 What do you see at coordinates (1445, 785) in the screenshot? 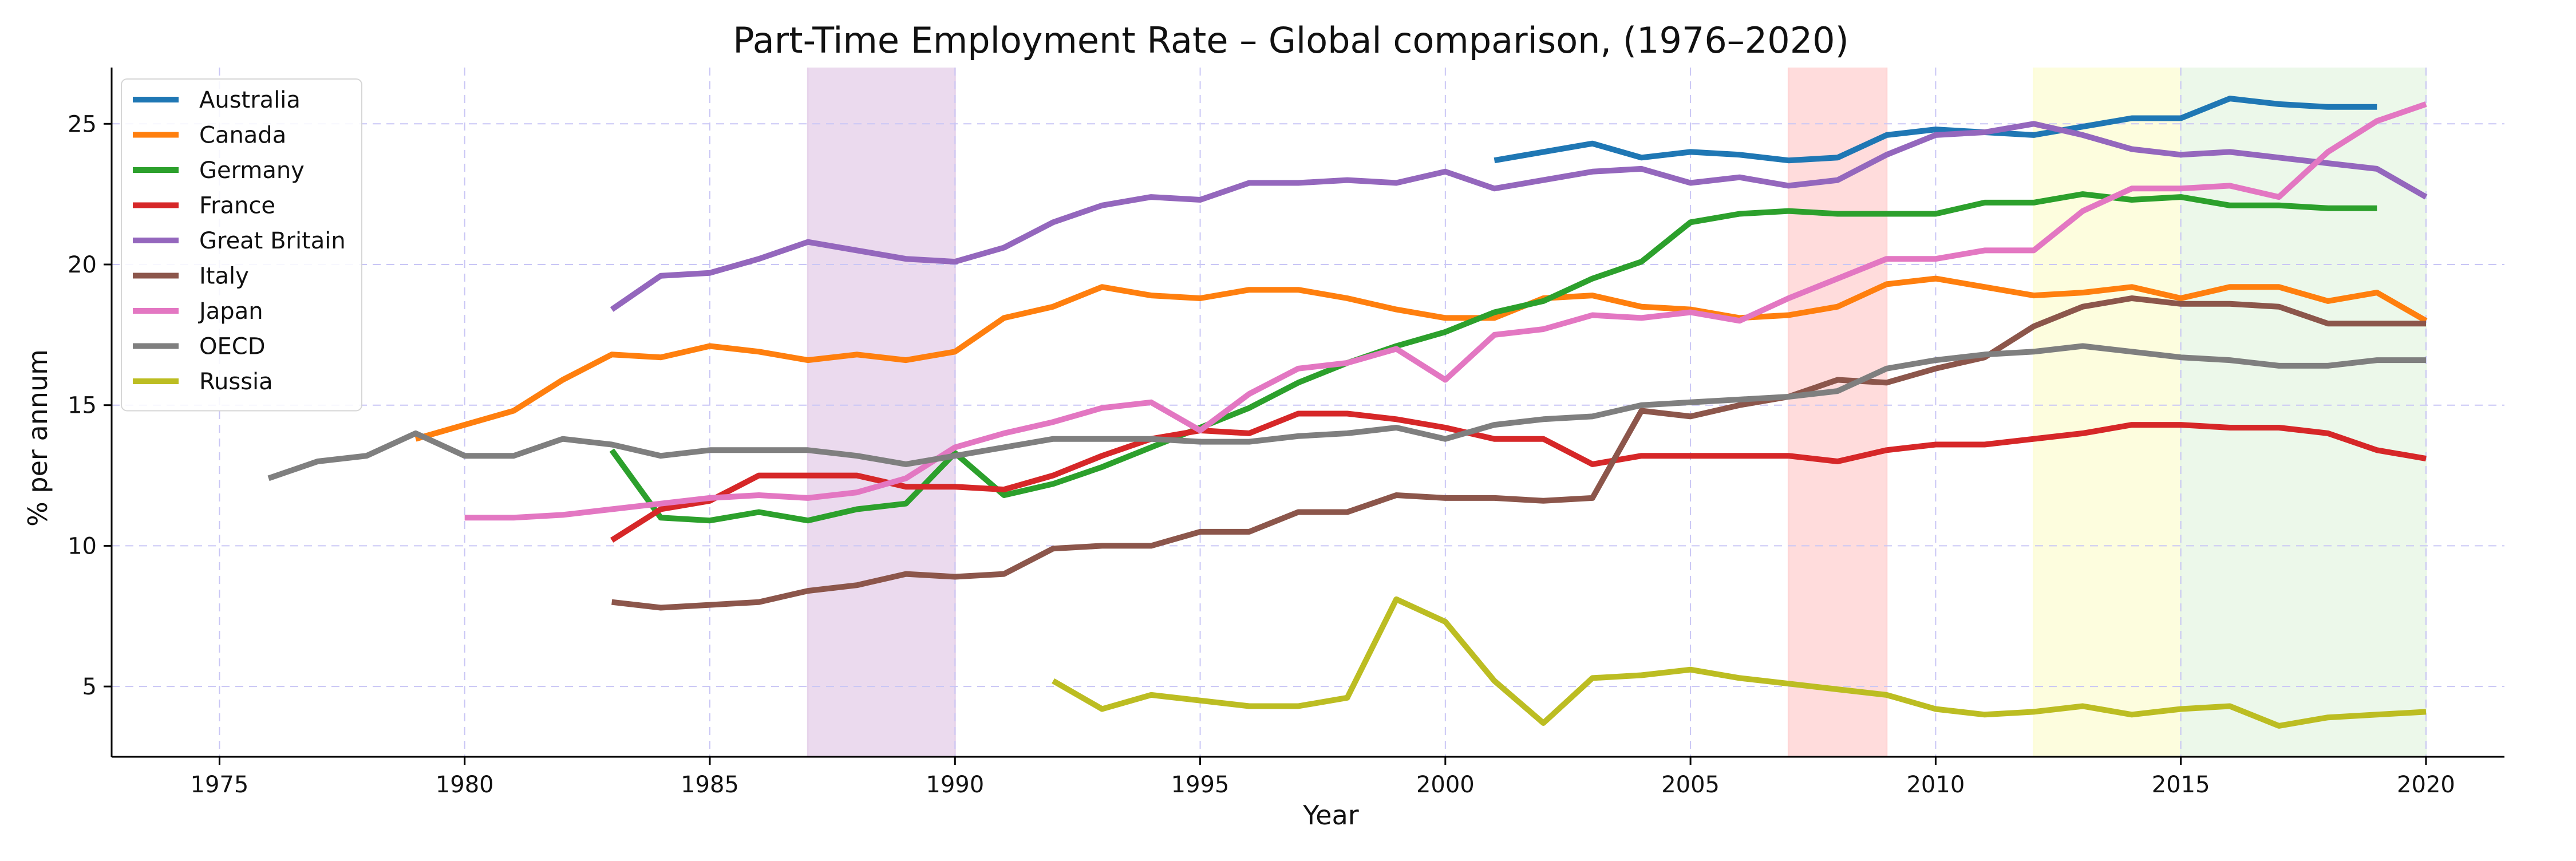
I see `x-tick-label: 2000` at bounding box center [1445, 785].